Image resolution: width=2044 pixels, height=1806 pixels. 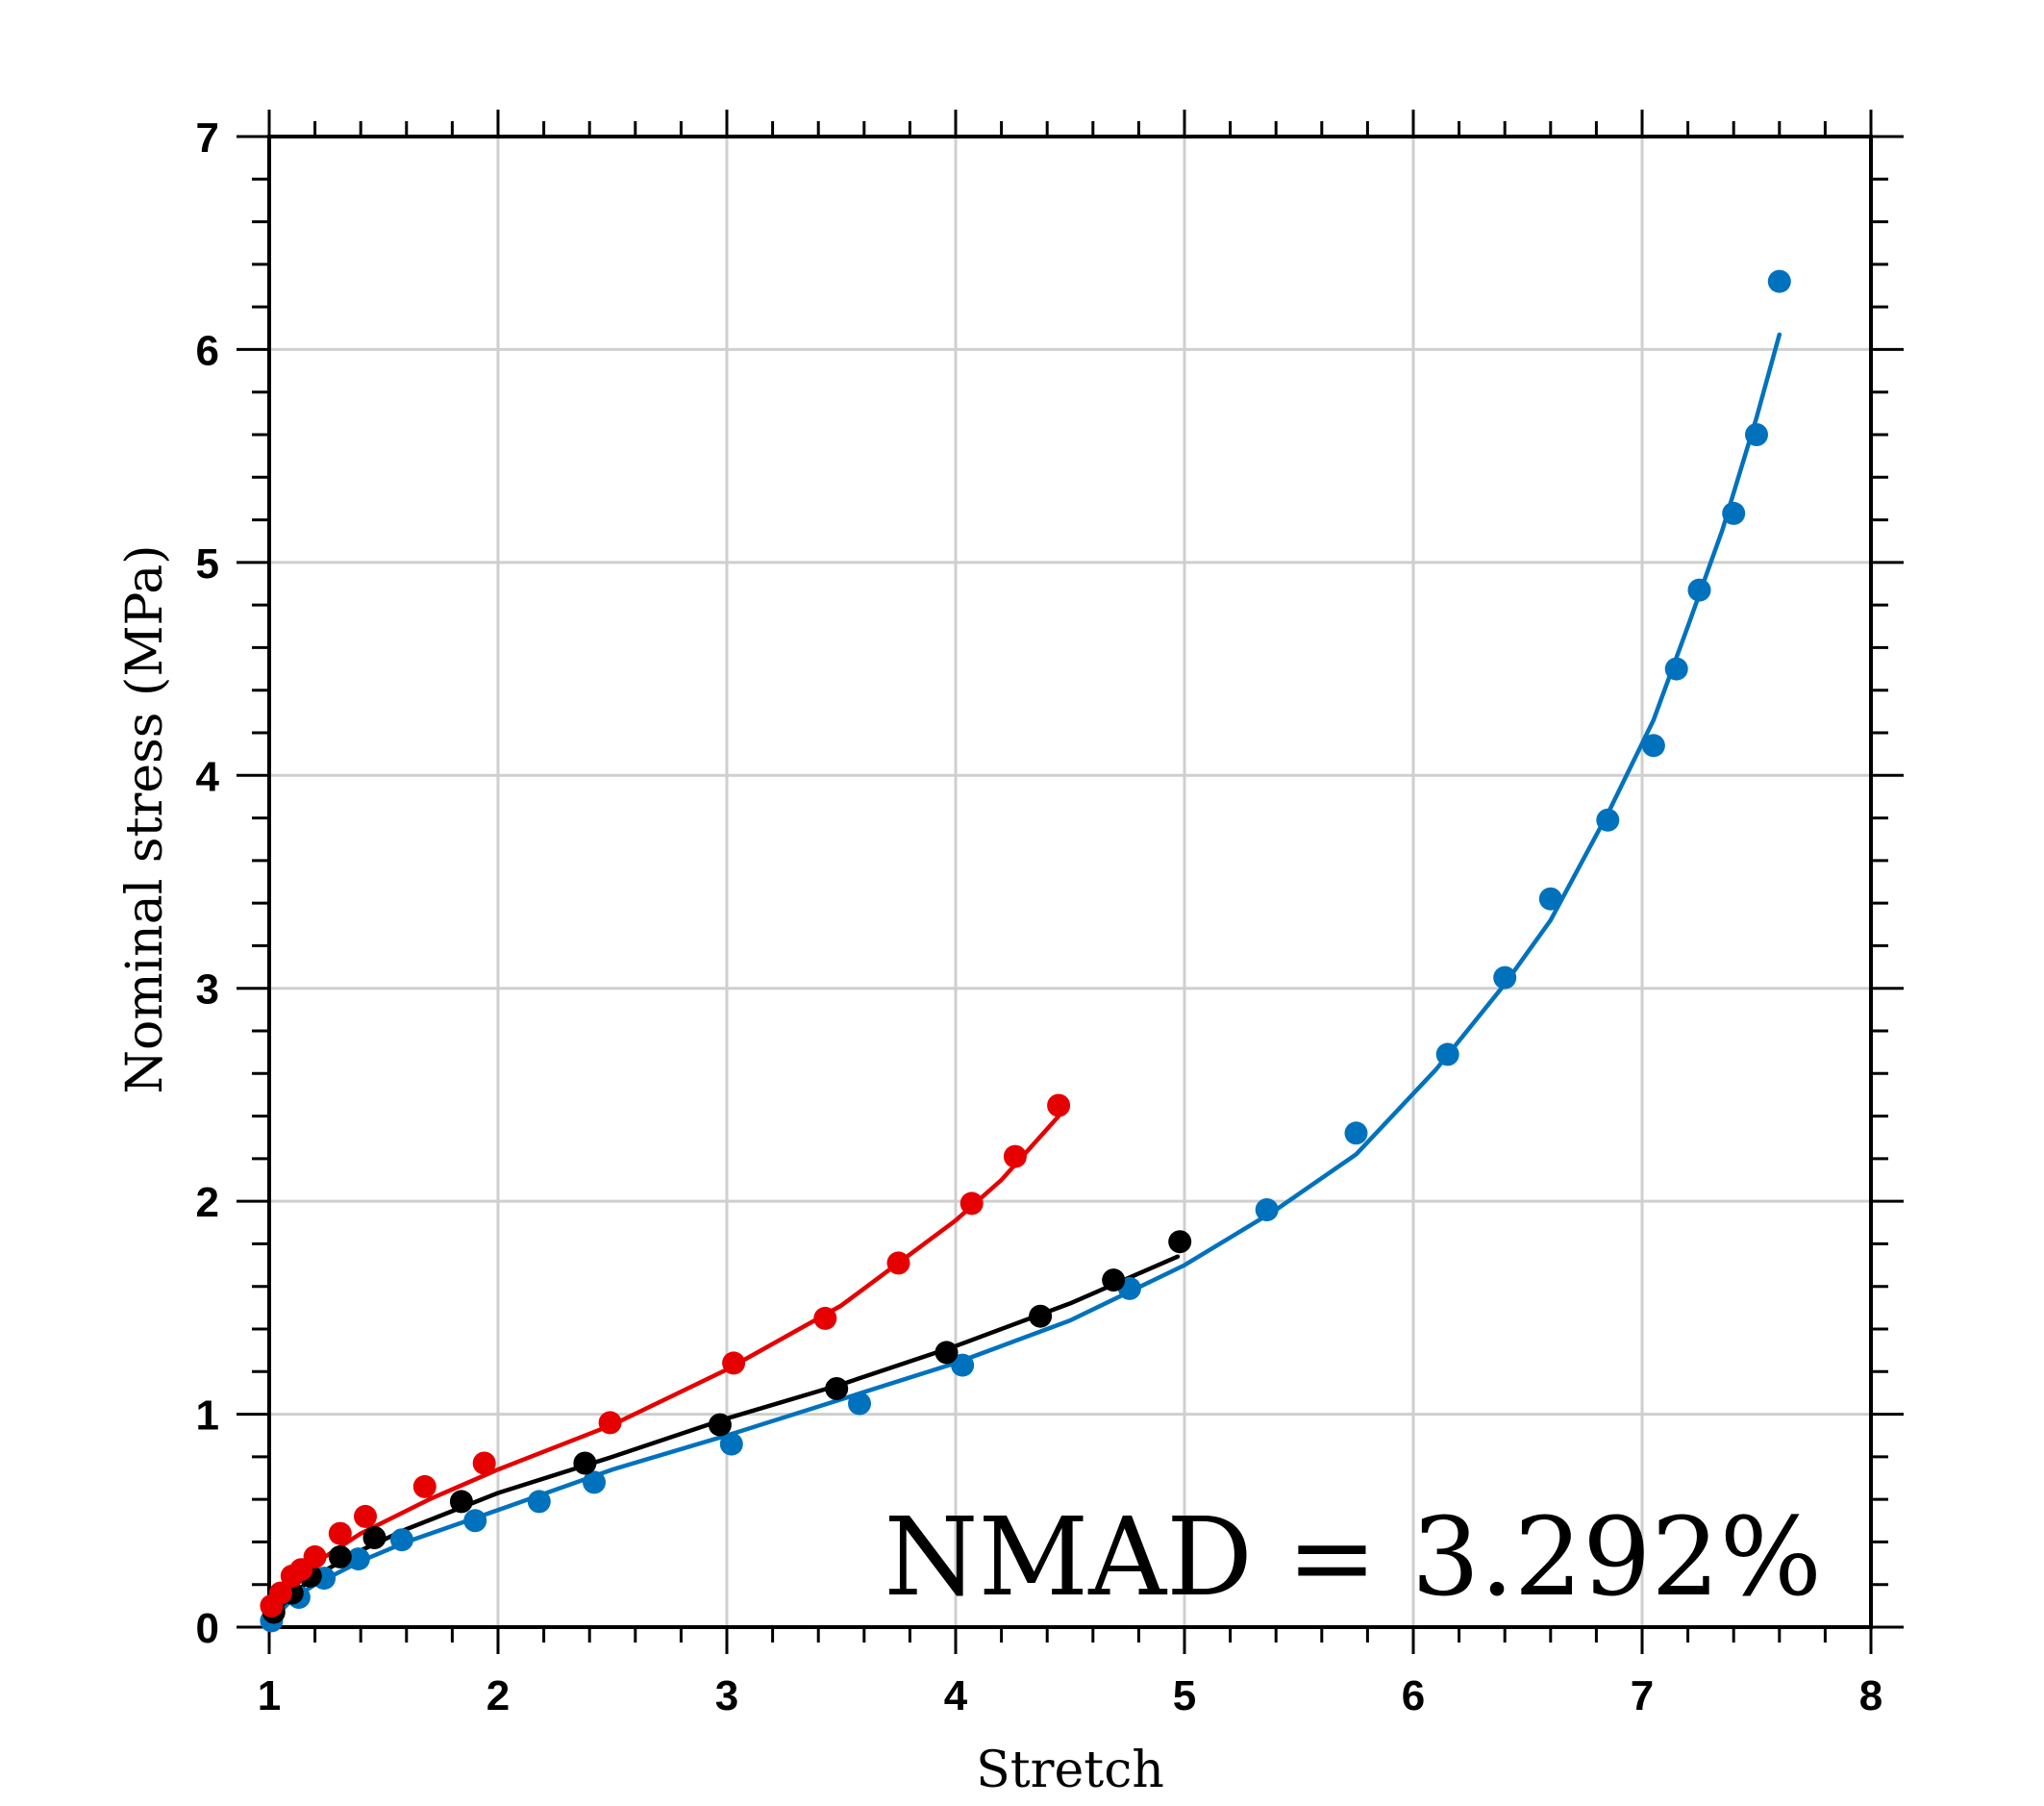 What do you see at coordinates (207, 138) in the screenshot?
I see `y-tick-label: 7` at bounding box center [207, 138].